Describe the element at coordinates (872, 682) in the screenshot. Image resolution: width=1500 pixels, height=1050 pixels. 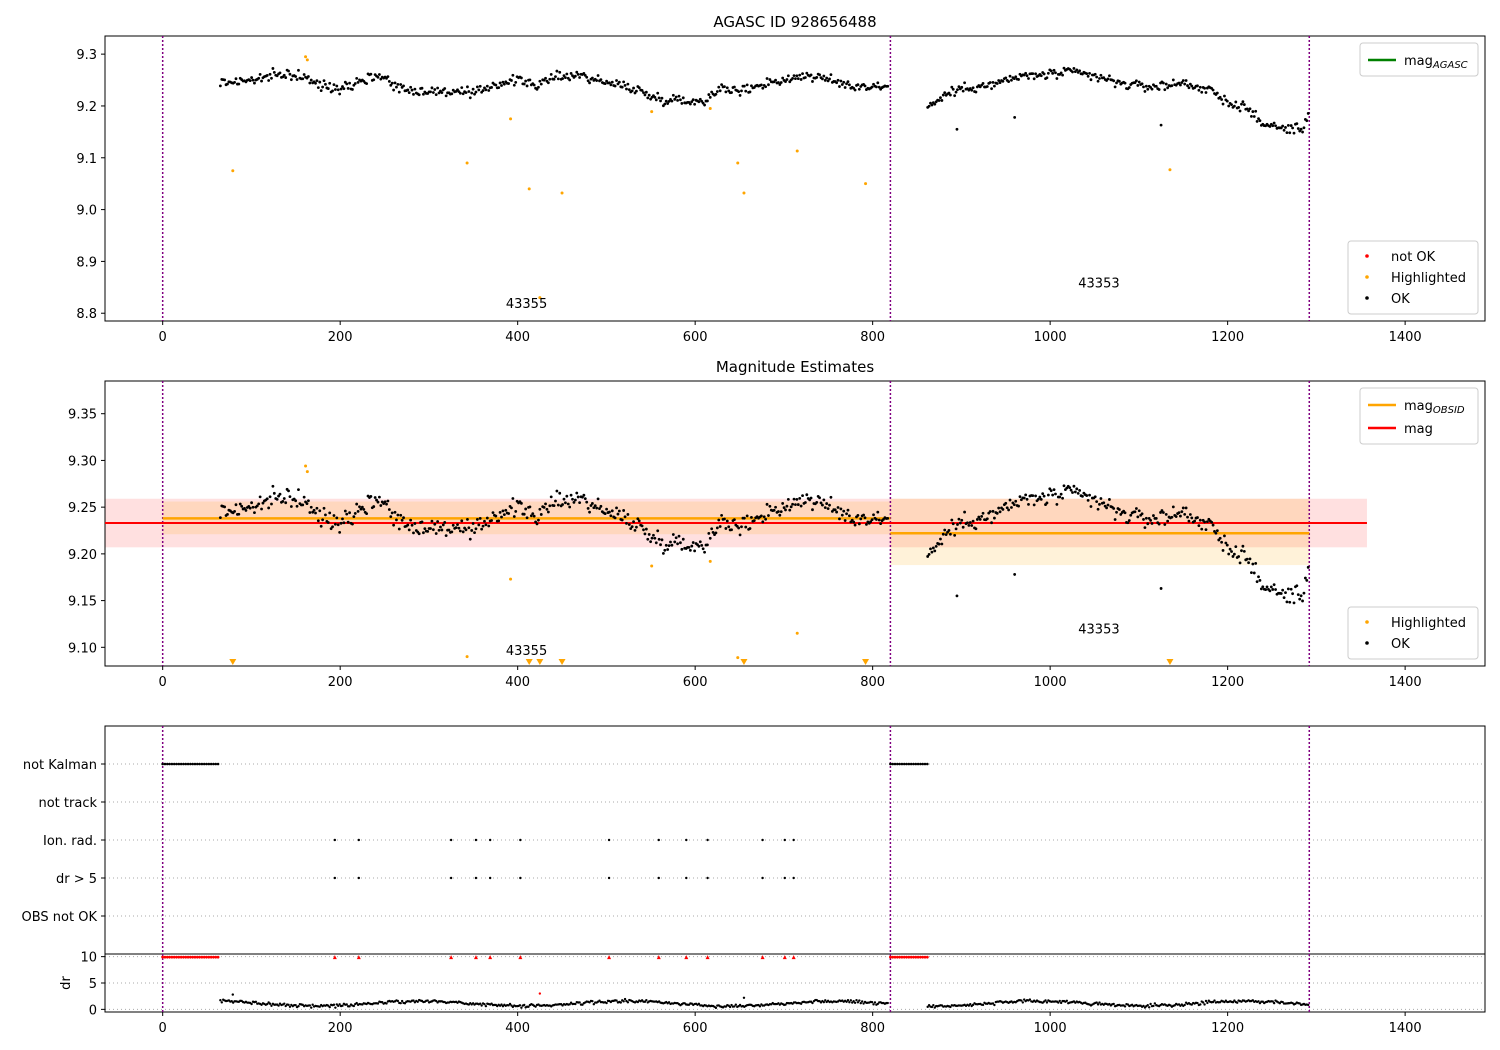
I see `mid-xtick-label: 800` at that location.